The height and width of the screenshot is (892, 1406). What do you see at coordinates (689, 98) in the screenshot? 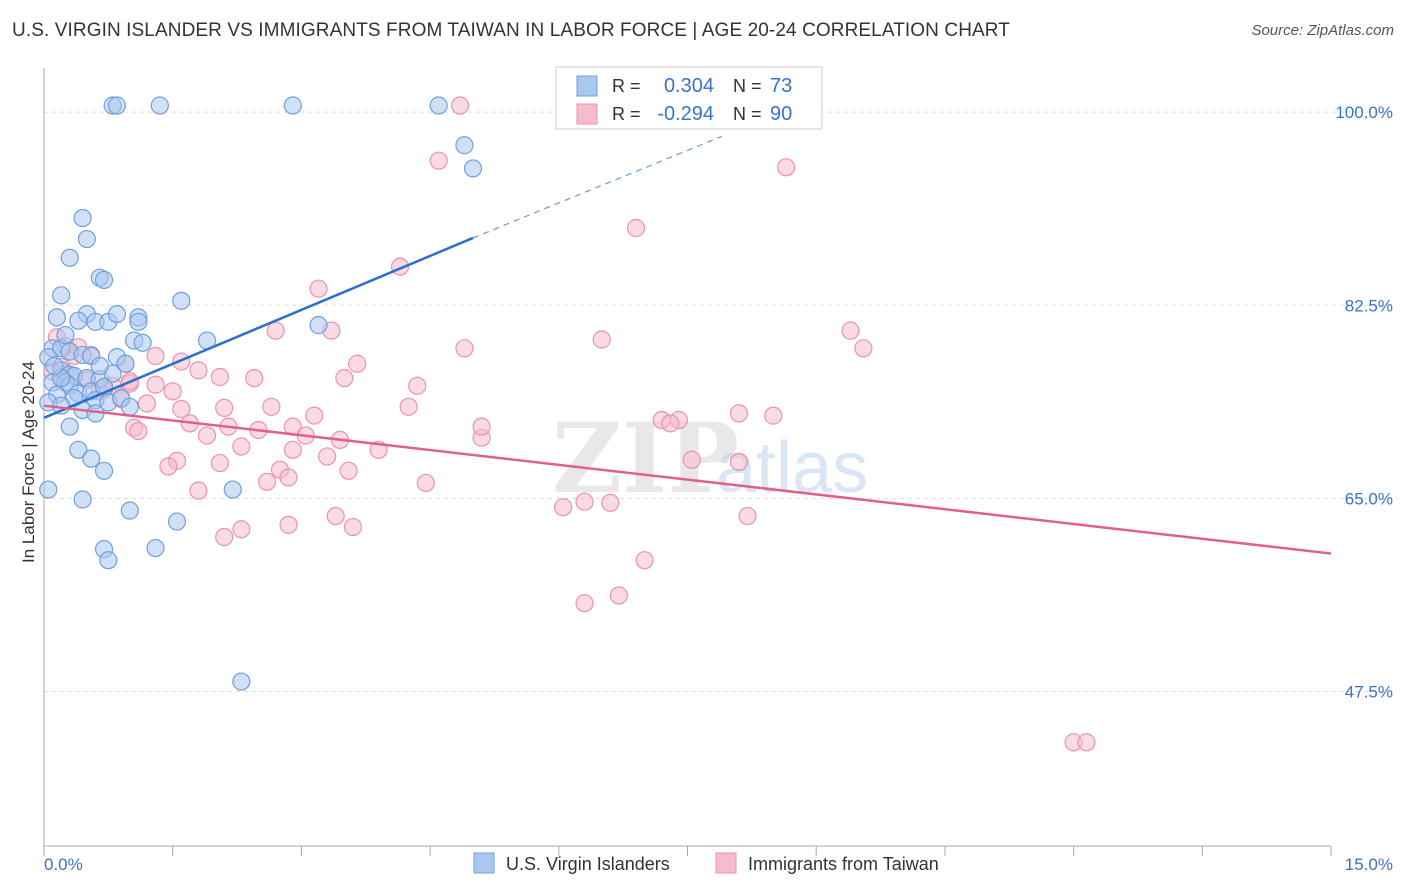
I see `stats-legend-box` at bounding box center [689, 98].